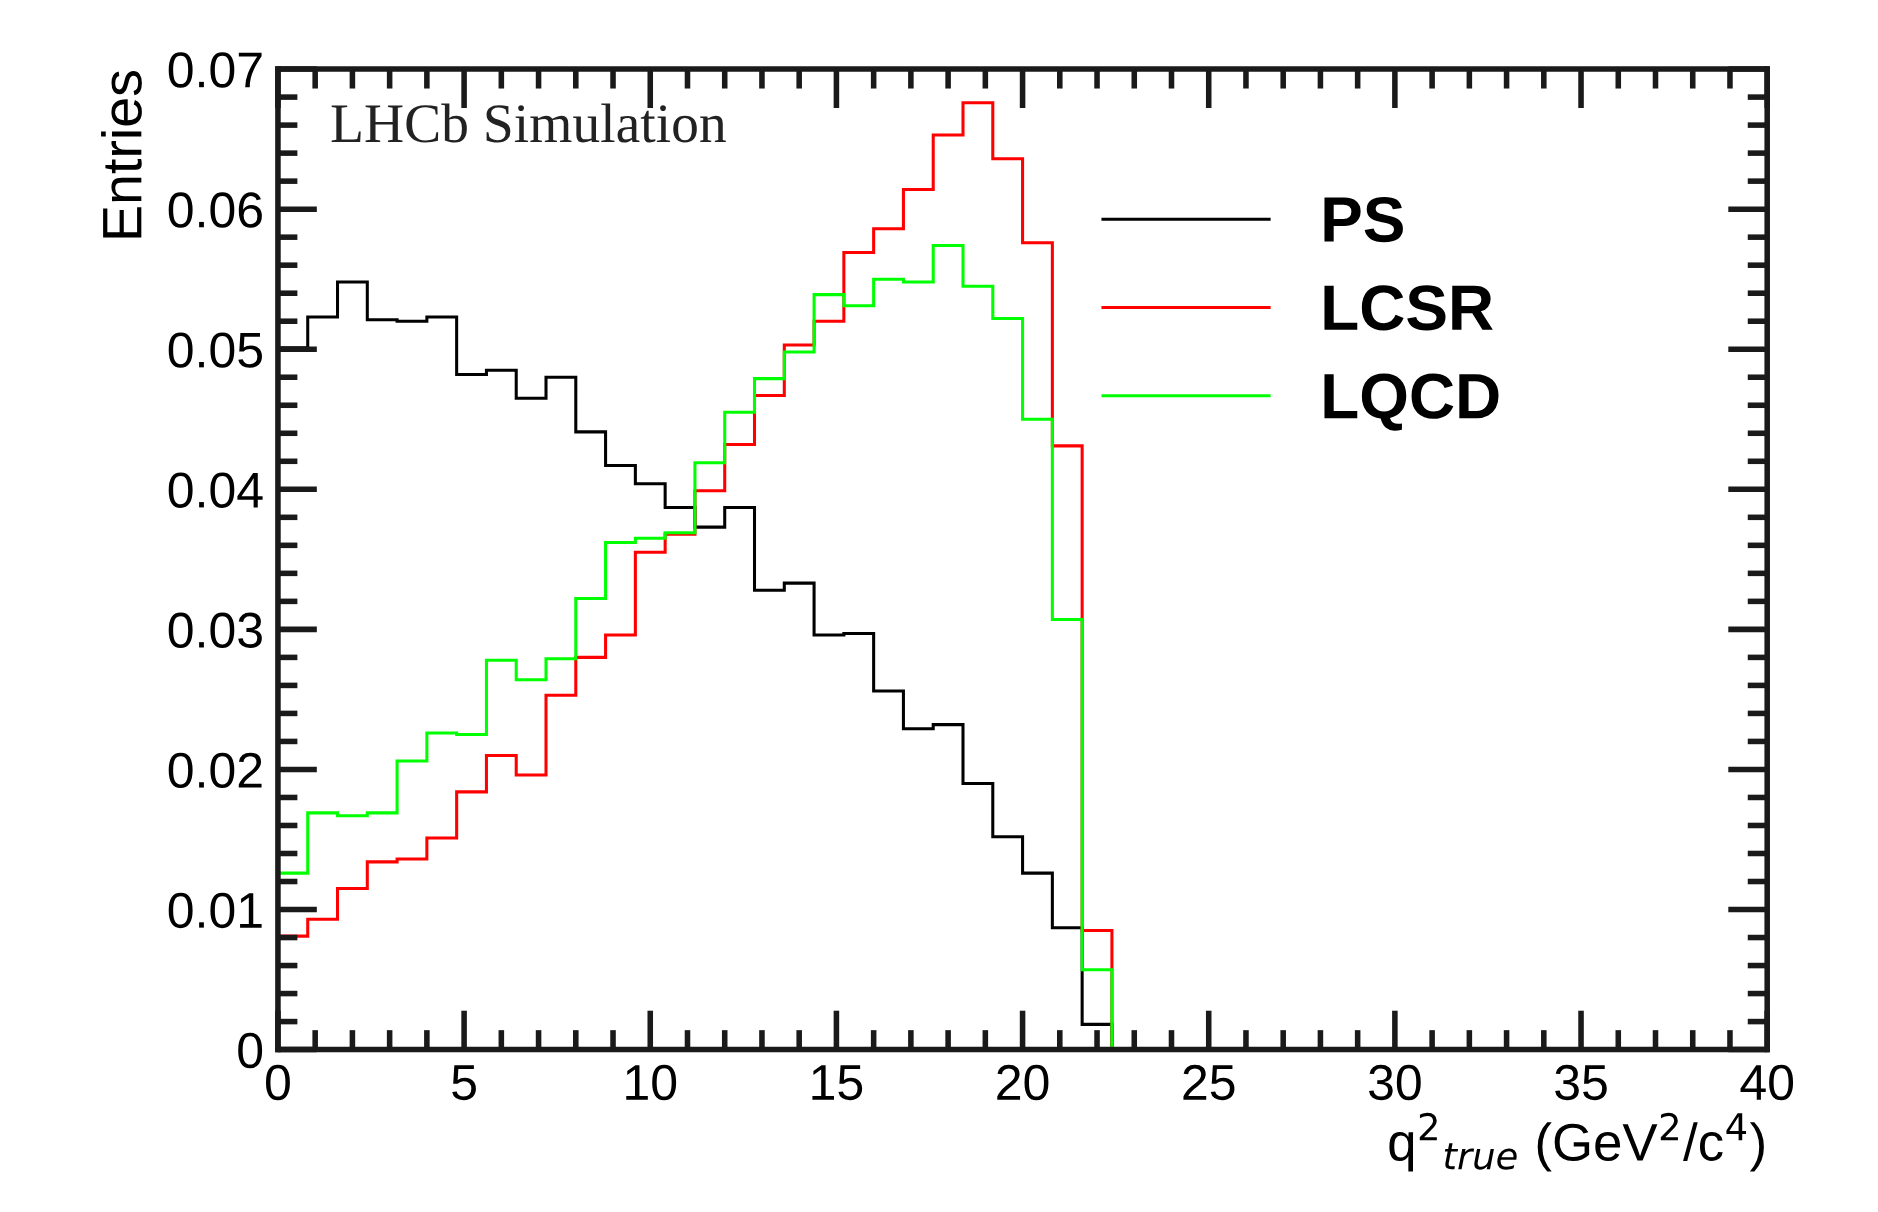 Image resolution: width=1878 pixels, height=1212 pixels. What do you see at coordinates (1576, 1142) in the screenshot?
I see `x-axis-title: q$^{2}$$_{true}$ (GeV$^{2}$/c$^{4}$)` at bounding box center [1576, 1142].